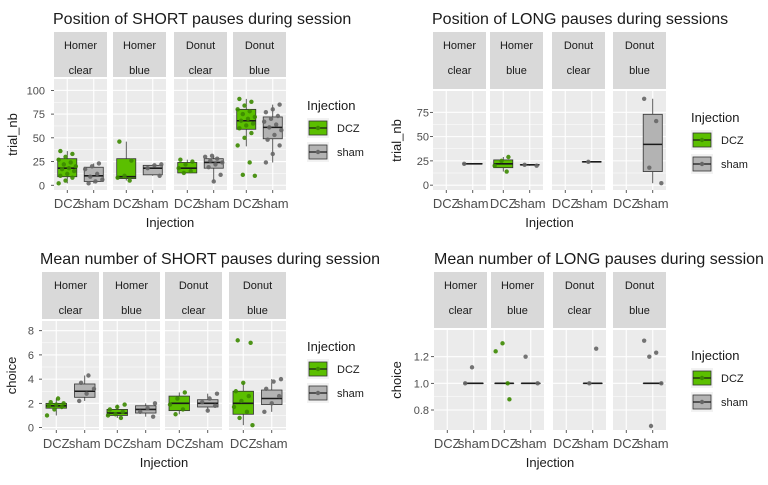 The height and width of the screenshot is (485, 768). What do you see at coordinates (702, 140) in the screenshot?
I see `legend-key-point` at bounding box center [702, 140].